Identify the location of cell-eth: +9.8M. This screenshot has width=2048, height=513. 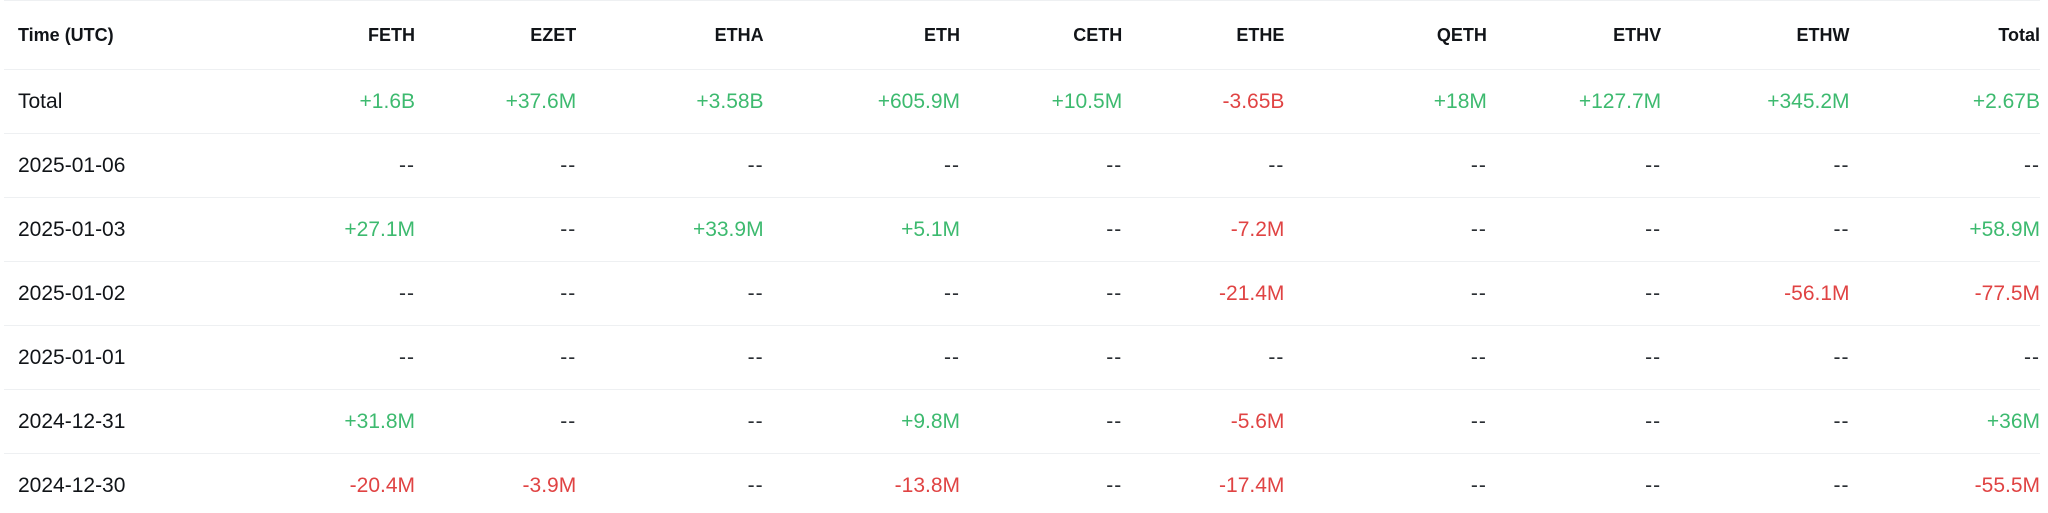
(931, 421).